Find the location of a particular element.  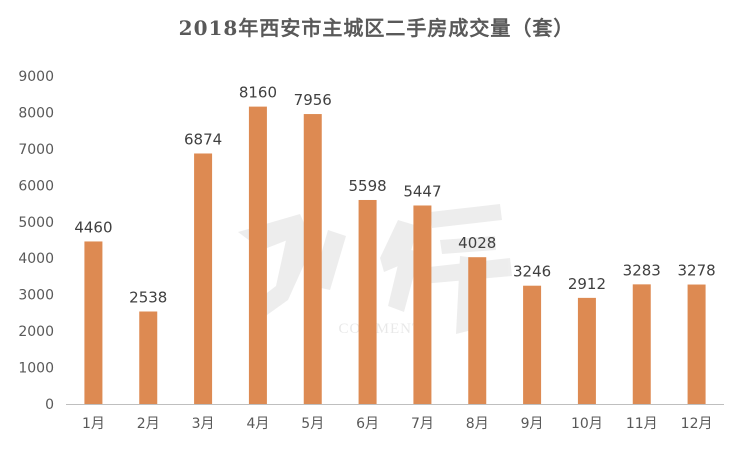

x-tick-label: 6月 is located at coordinates (367, 424).